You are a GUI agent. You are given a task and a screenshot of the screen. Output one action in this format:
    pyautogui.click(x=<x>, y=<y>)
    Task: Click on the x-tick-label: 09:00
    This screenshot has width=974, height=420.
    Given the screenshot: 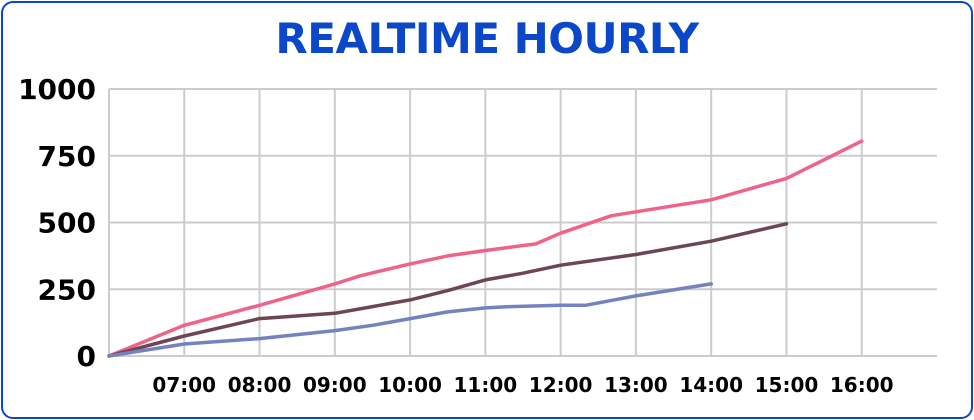 What is the action you would take?
    pyautogui.click(x=335, y=385)
    